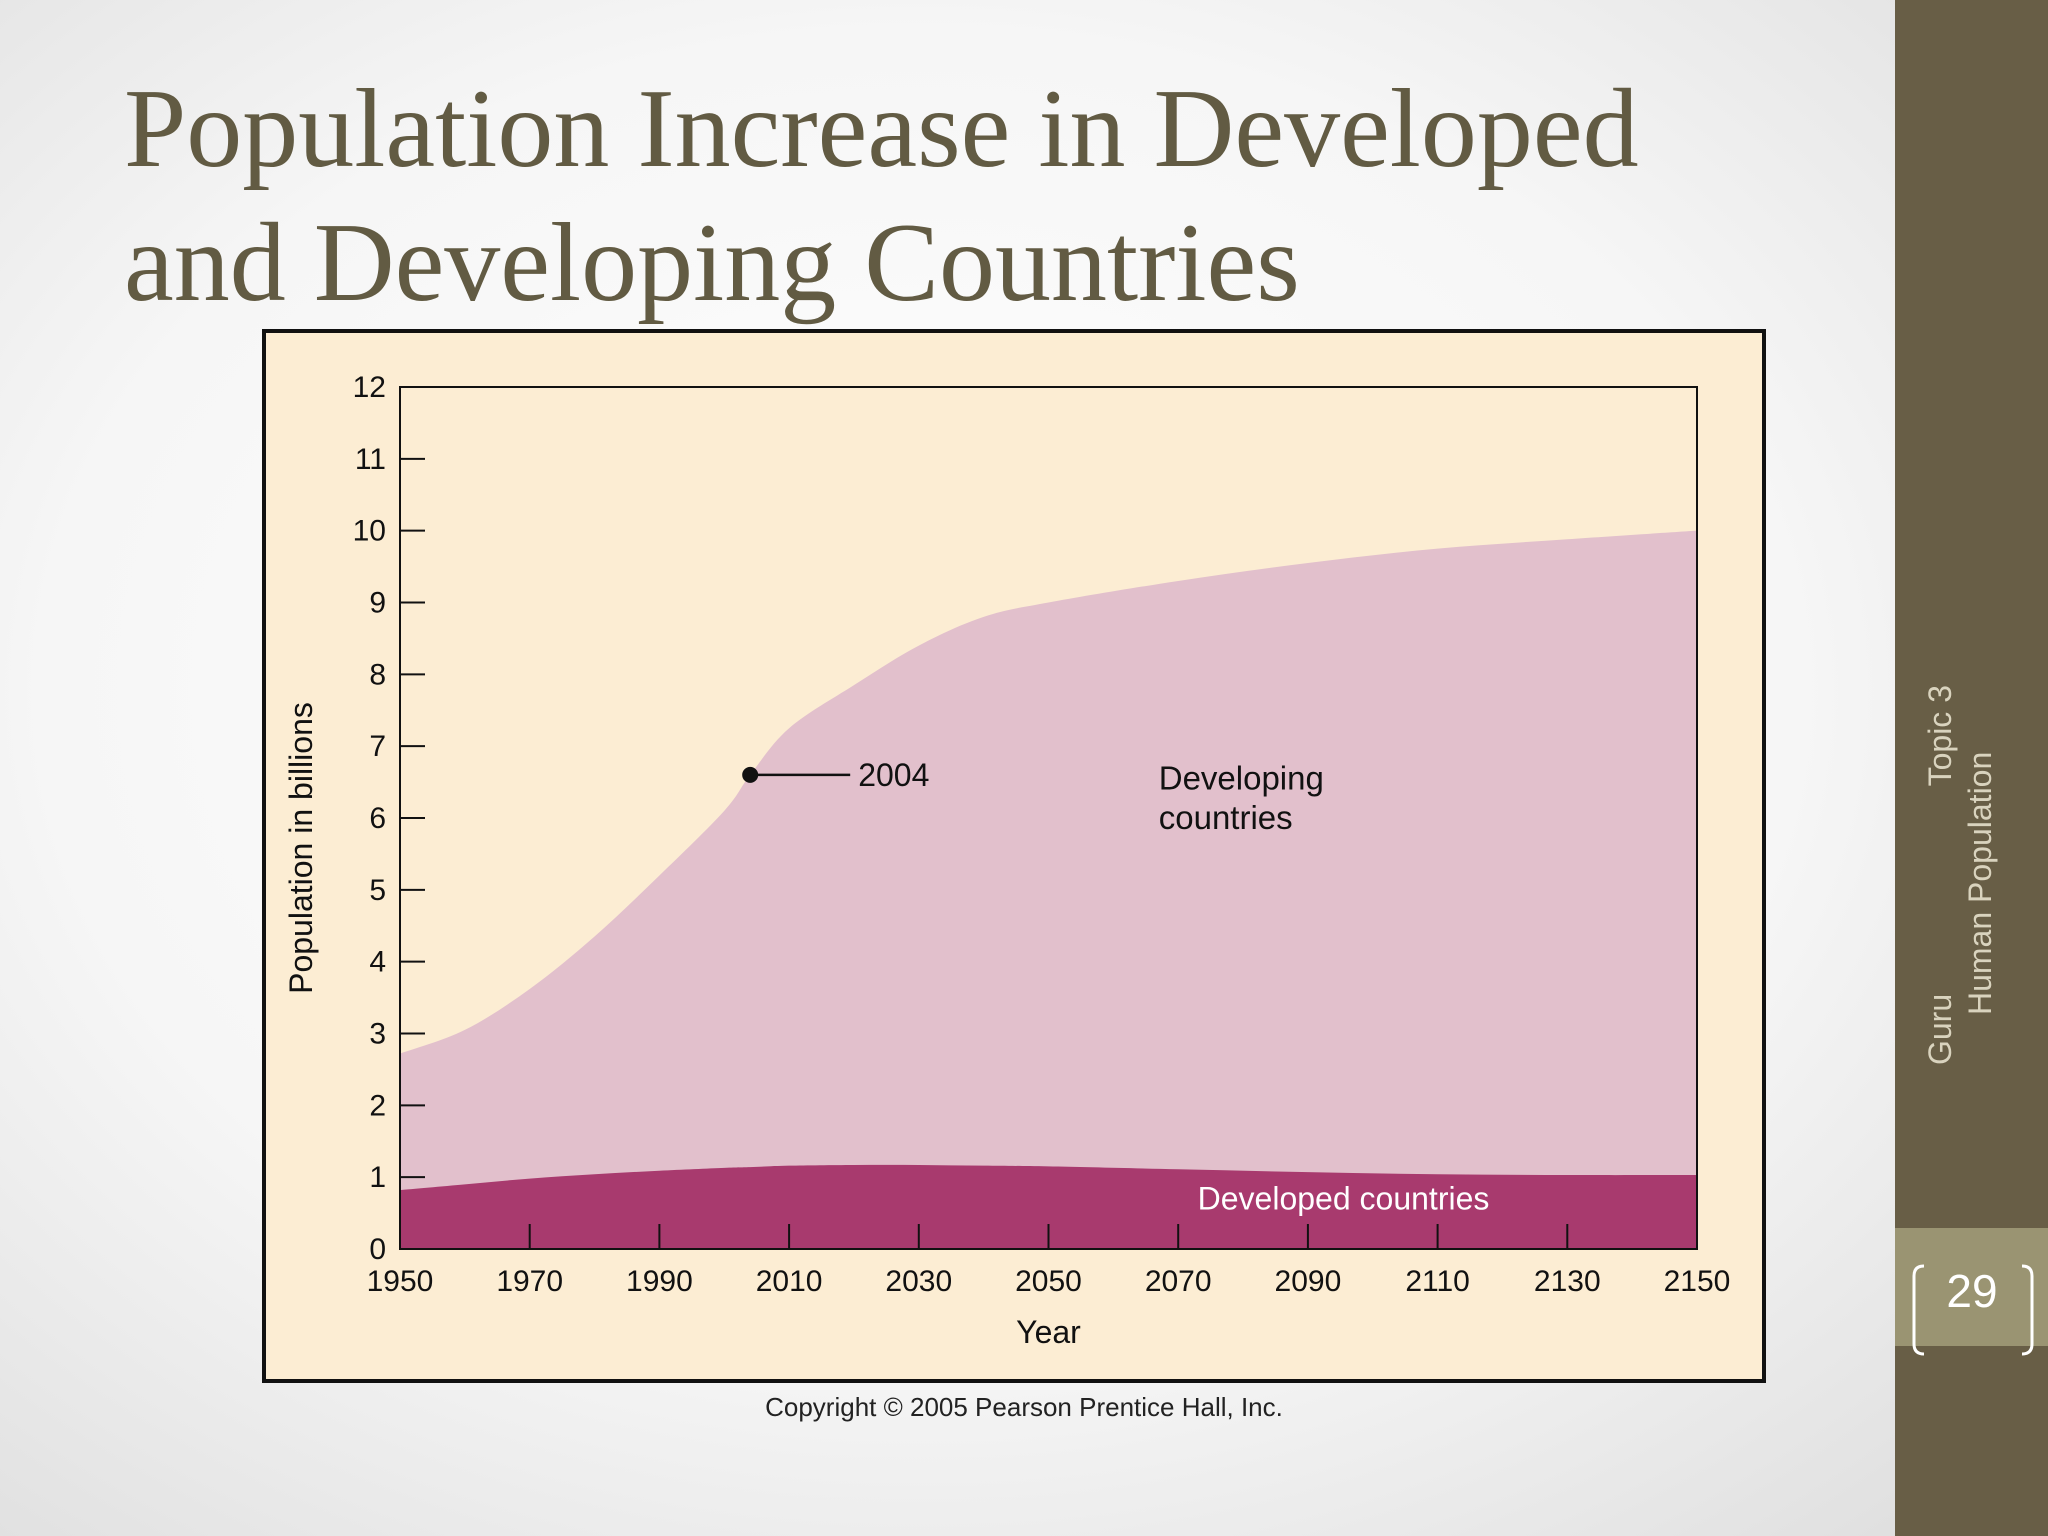  I want to click on y-tick-label: 7, so click(377, 746).